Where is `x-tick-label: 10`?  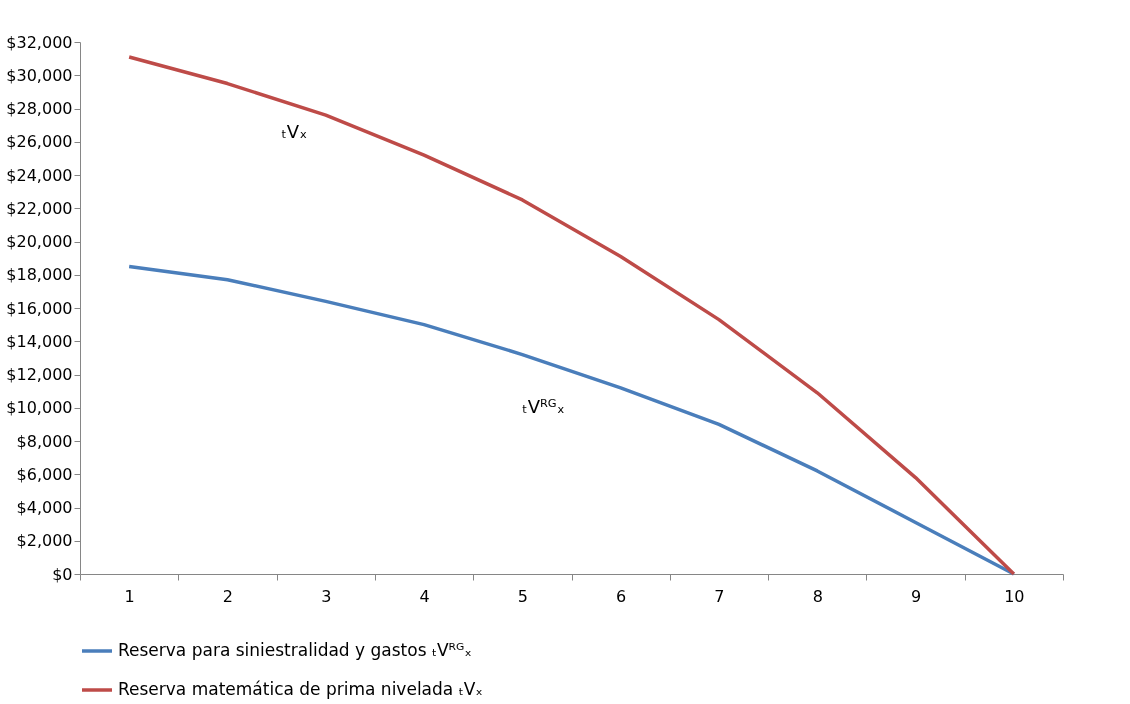 x-tick-label: 10 is located at coordinates (1014, 596).